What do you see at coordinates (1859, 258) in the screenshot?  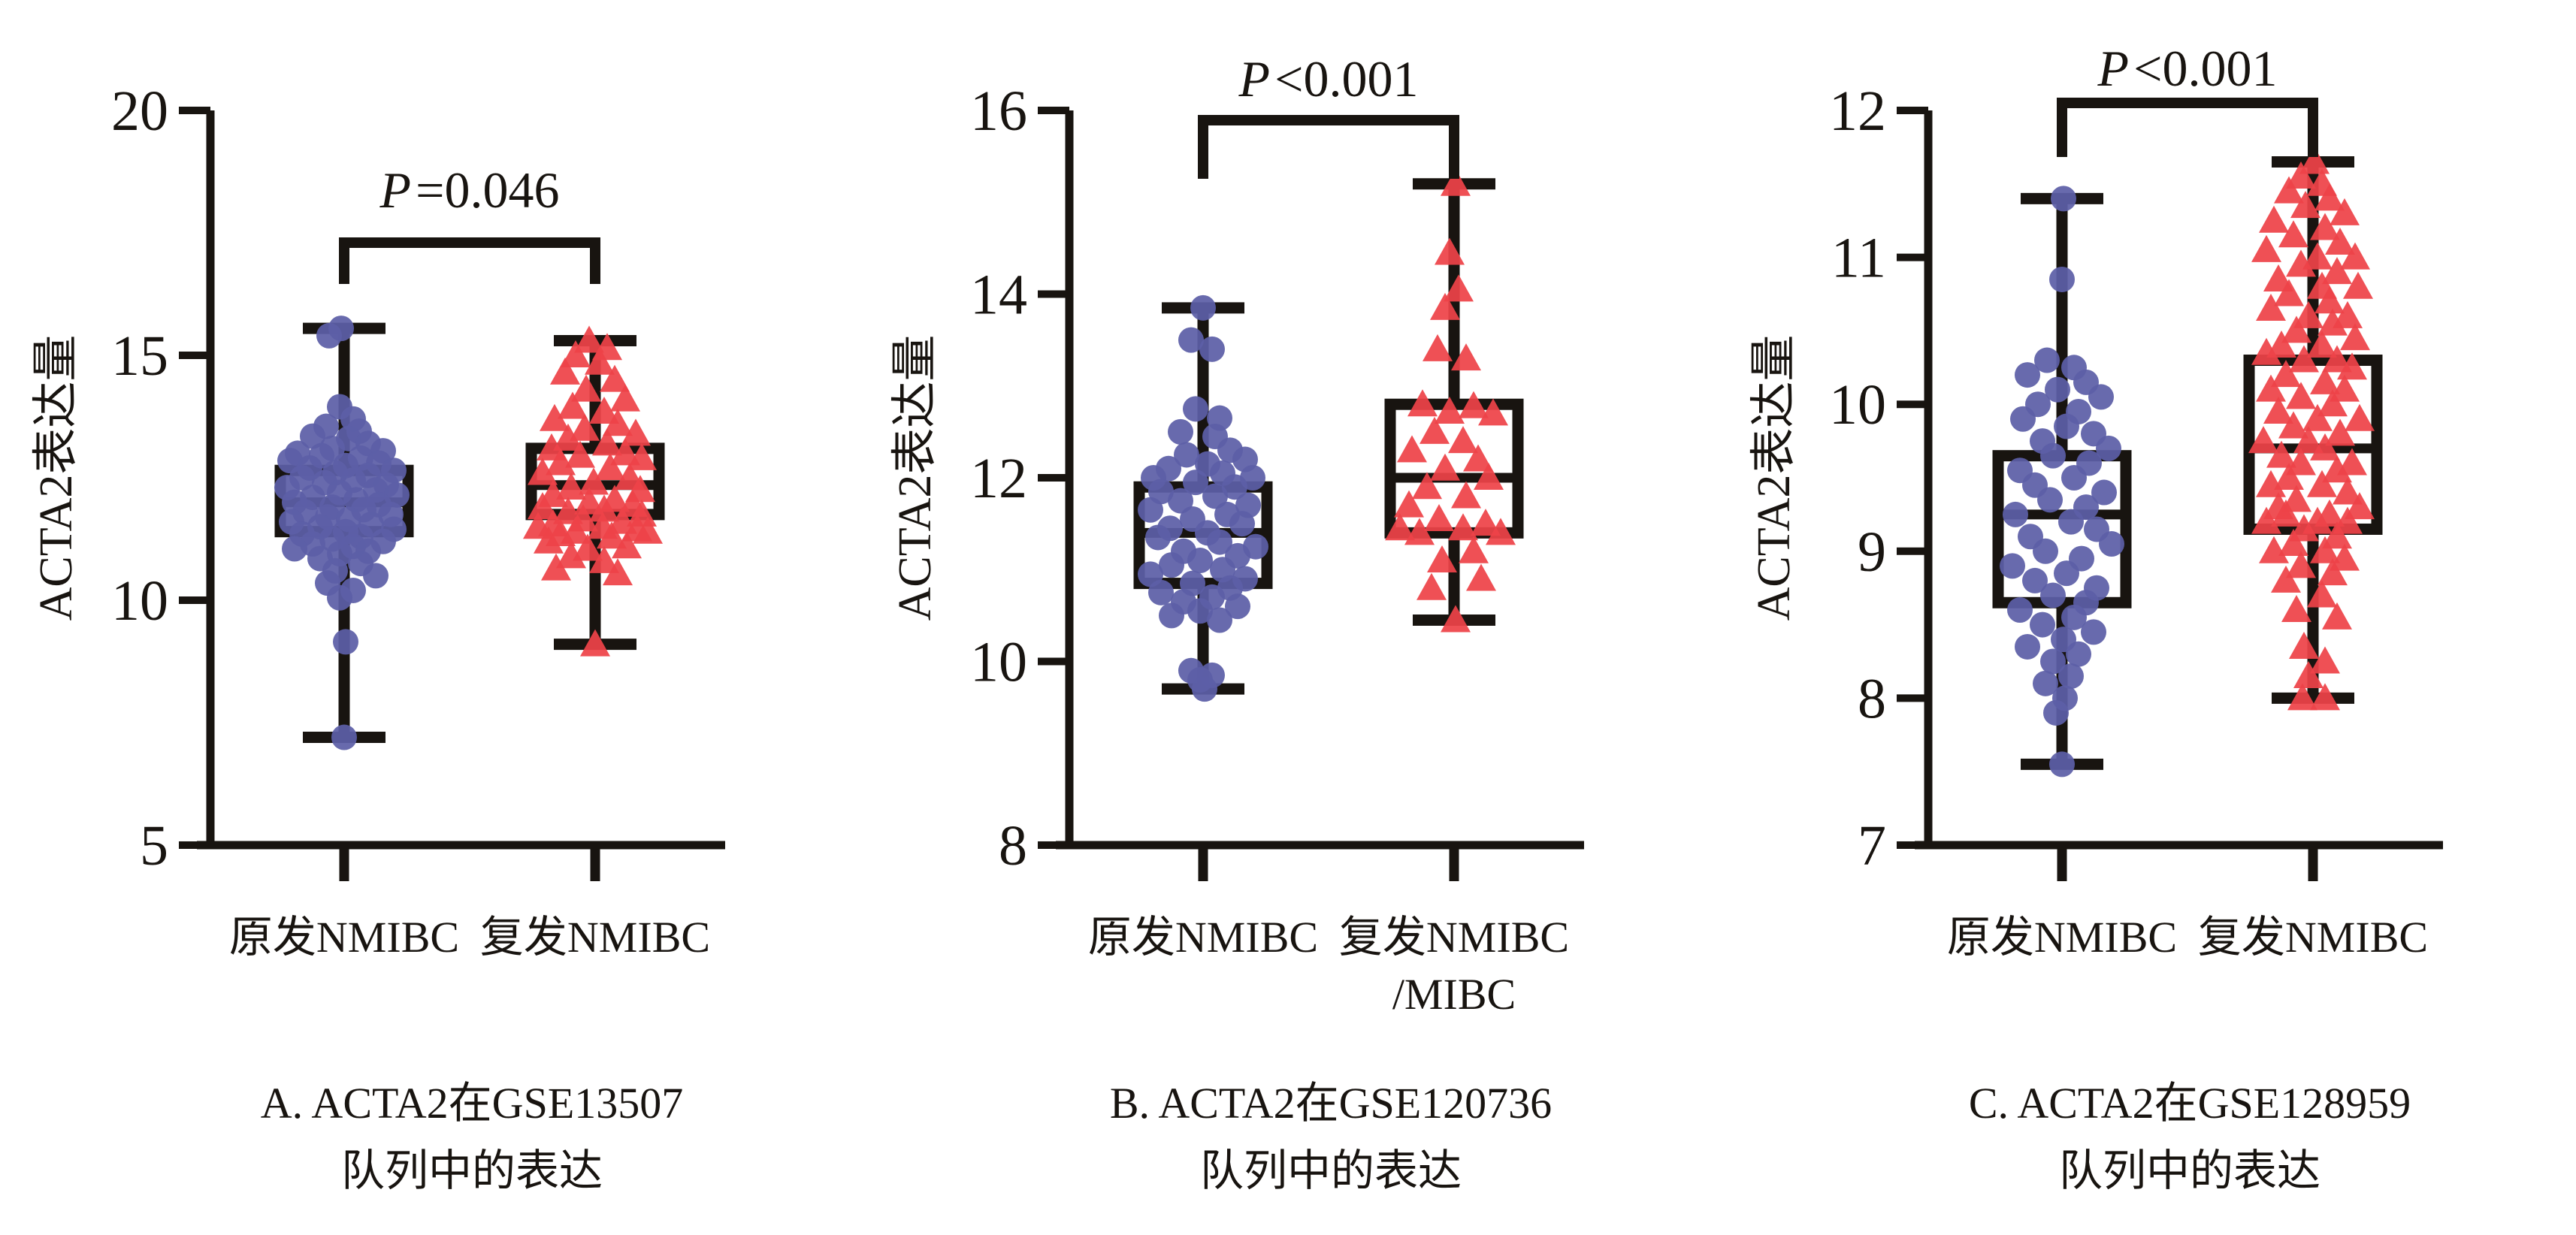 I see `y-tick-label: 11` at bounding box center [1859, 258].